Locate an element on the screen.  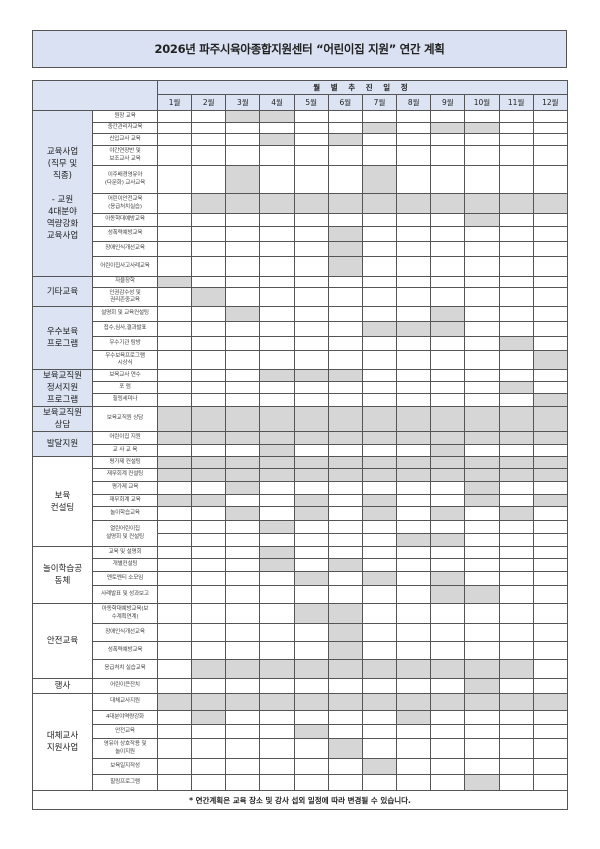
month-header-2: 2월 is located at coordinates (209, 102).